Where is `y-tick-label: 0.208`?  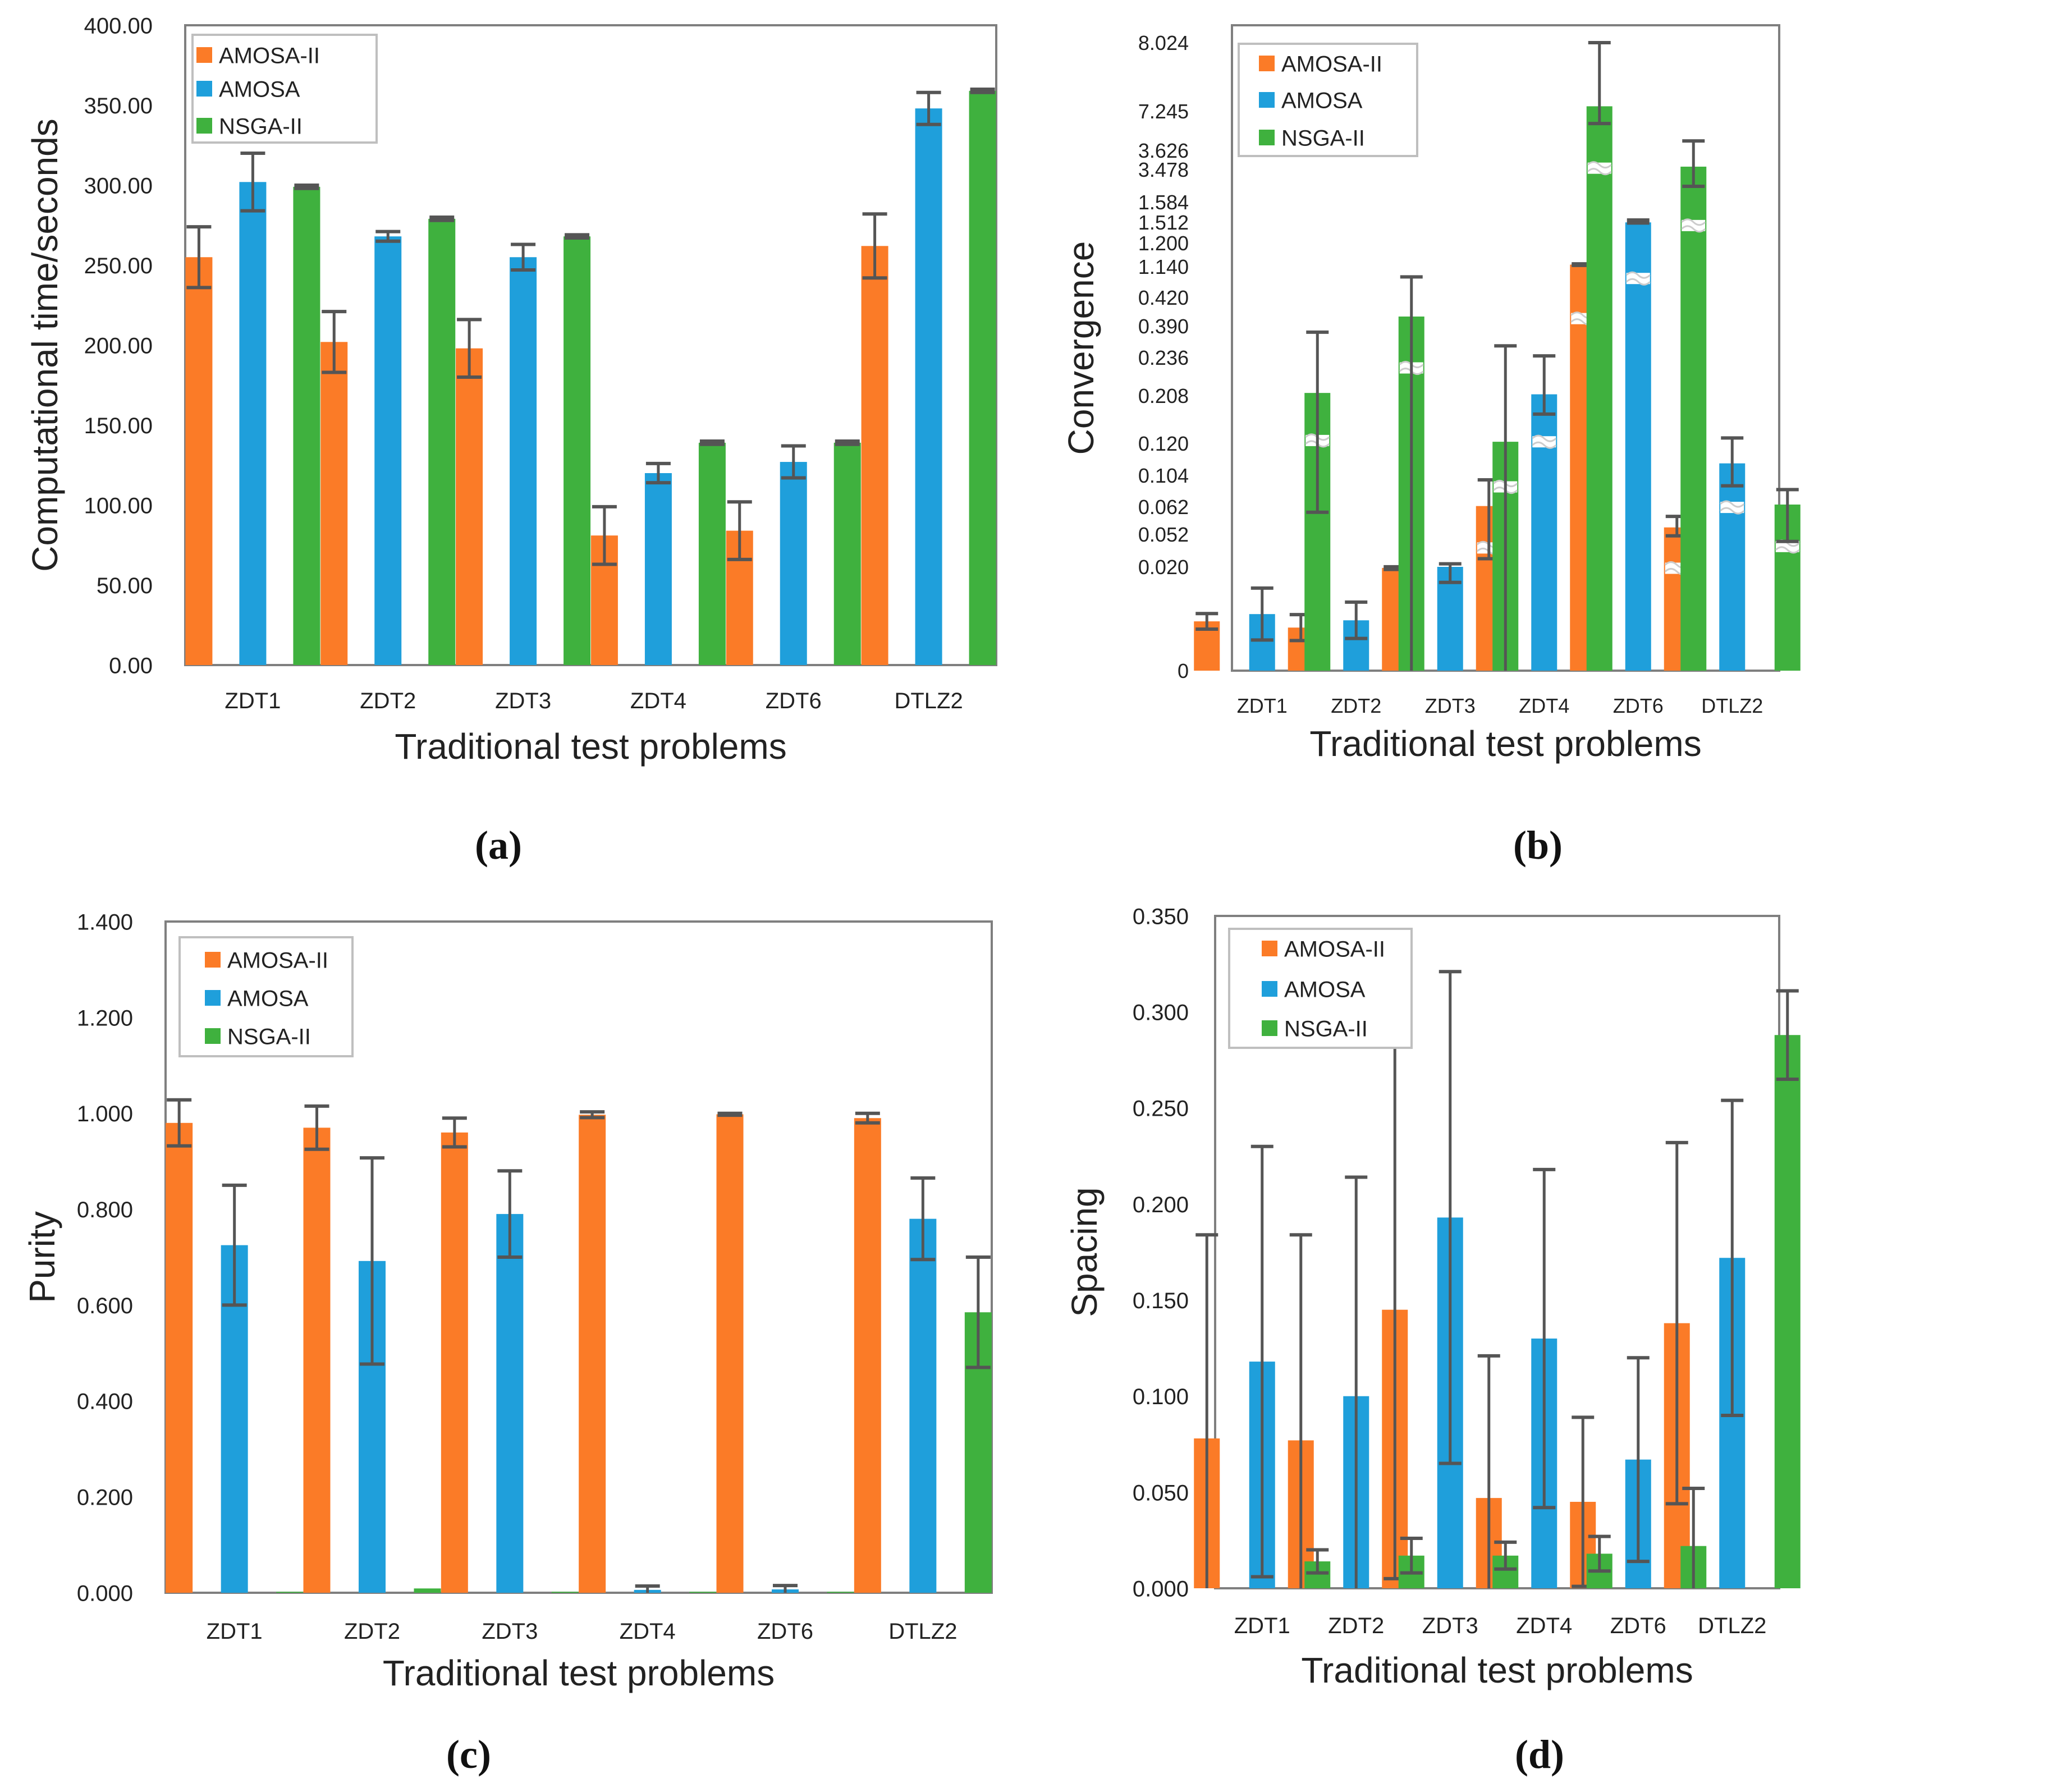 y-tick-label: 0.208 is located at coordinates (1164, 396).